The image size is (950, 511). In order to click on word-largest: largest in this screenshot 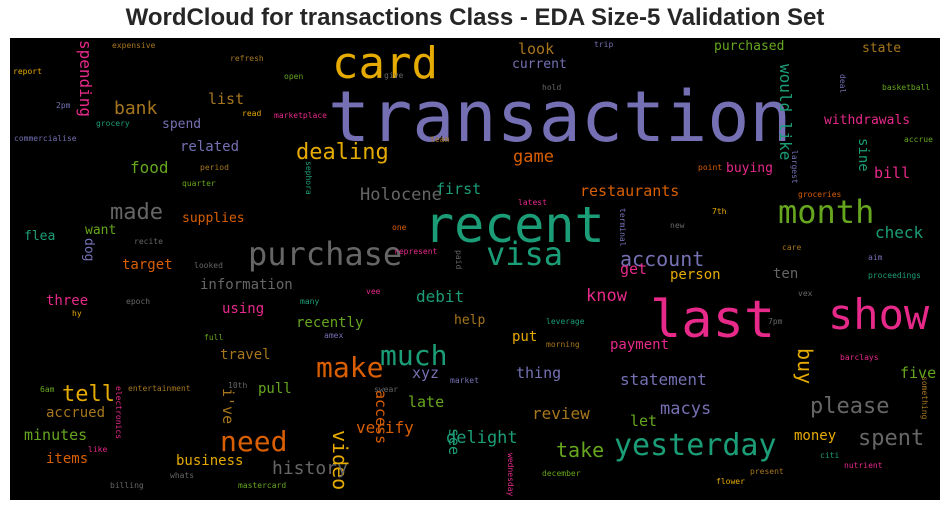, I will do `click(794, 167)`.